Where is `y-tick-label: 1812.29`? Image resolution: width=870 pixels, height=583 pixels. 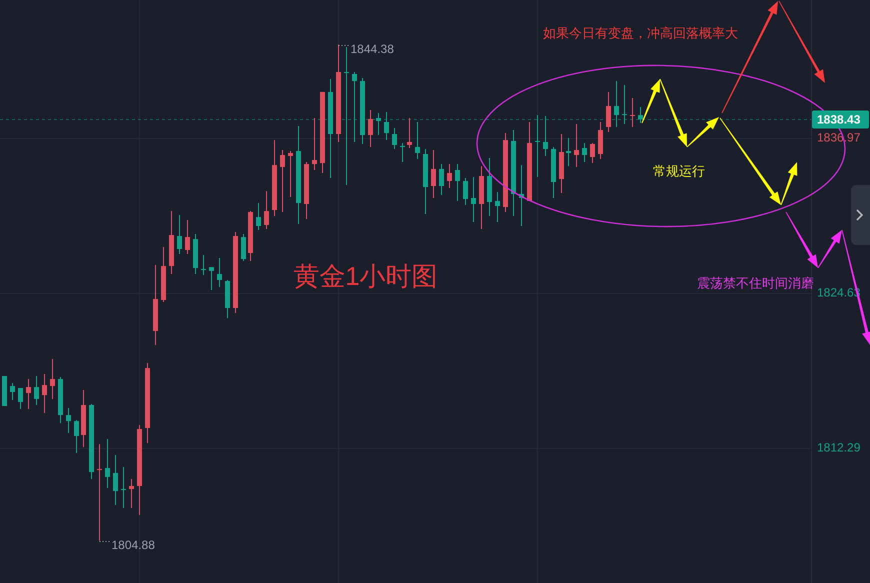
y-tick-label: 1812.29 is located at coordinates (839, 447).